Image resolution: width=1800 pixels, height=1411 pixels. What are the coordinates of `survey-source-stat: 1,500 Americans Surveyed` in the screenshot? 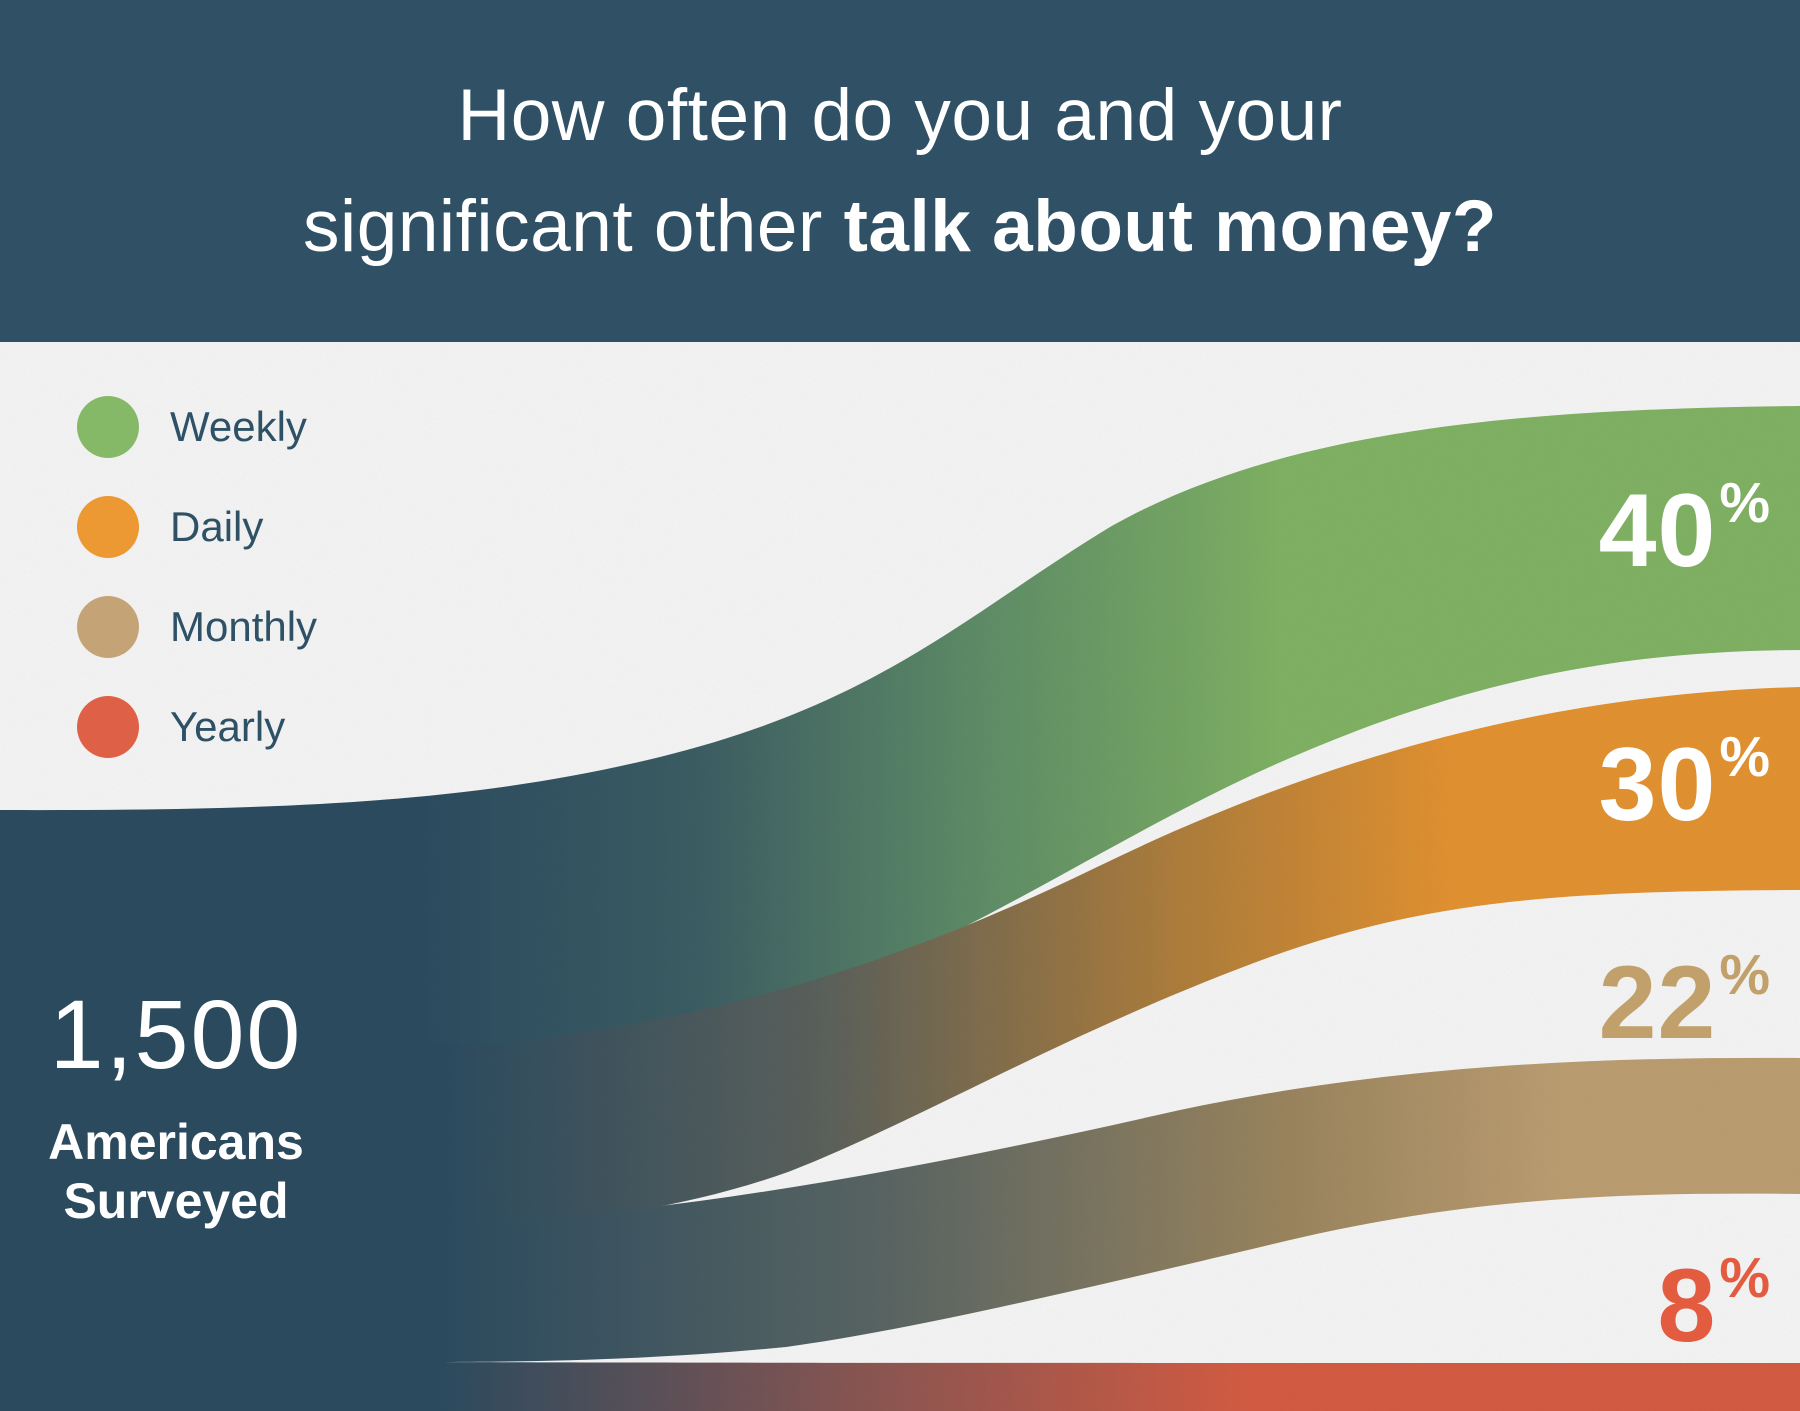 It's located at (176, 1108).